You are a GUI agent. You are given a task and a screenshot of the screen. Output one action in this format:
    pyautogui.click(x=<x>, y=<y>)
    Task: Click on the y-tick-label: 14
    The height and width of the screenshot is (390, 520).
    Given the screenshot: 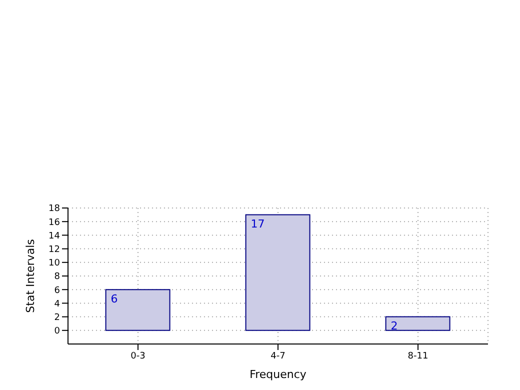 What is the action you would take?
    pyautogui.click(x=54, y=236)
    